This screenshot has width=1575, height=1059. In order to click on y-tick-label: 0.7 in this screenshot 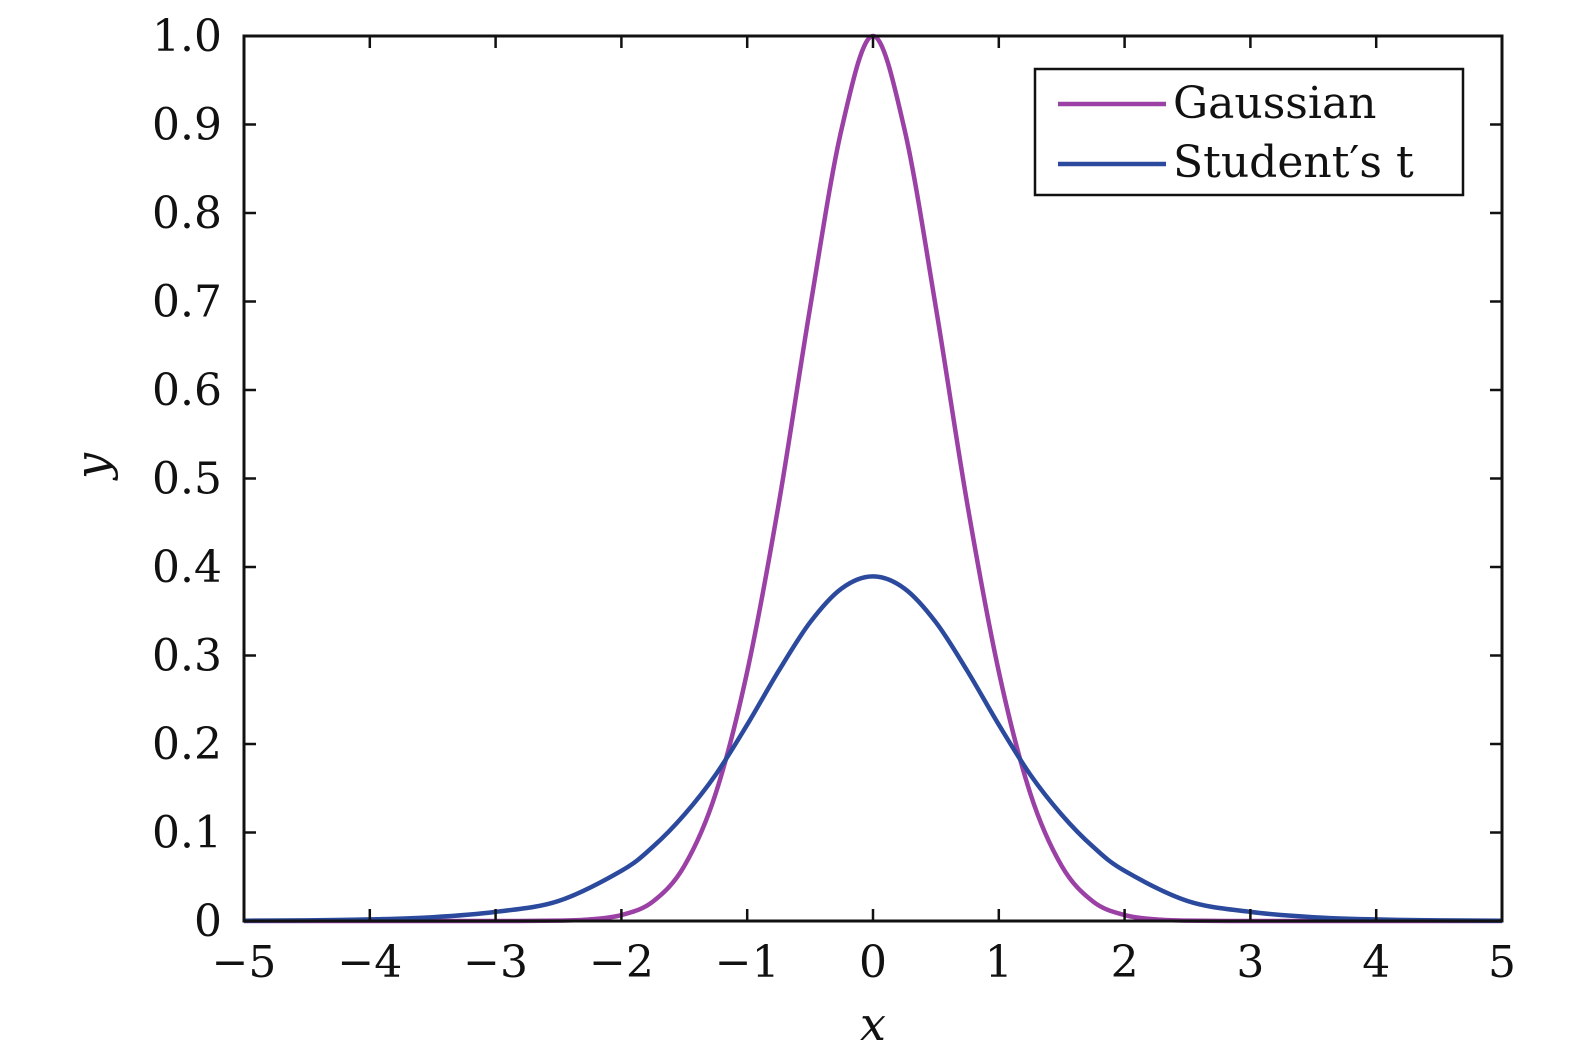, I will do `click(187, 302)`.